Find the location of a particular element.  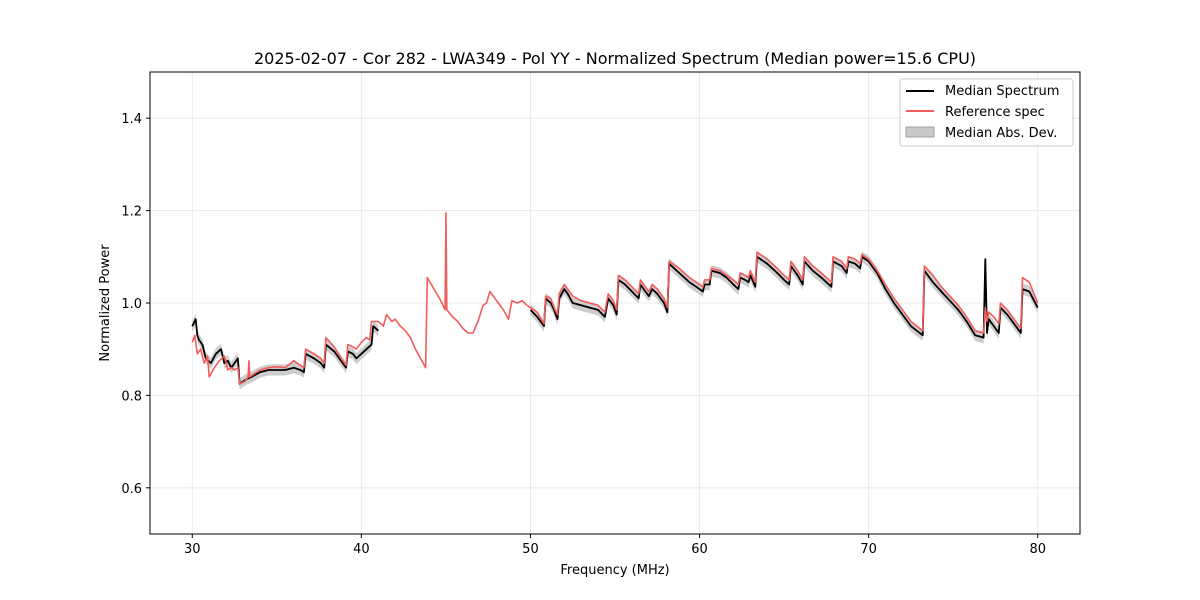

x-tick-label: 30 is located at coordinates (192, 549).